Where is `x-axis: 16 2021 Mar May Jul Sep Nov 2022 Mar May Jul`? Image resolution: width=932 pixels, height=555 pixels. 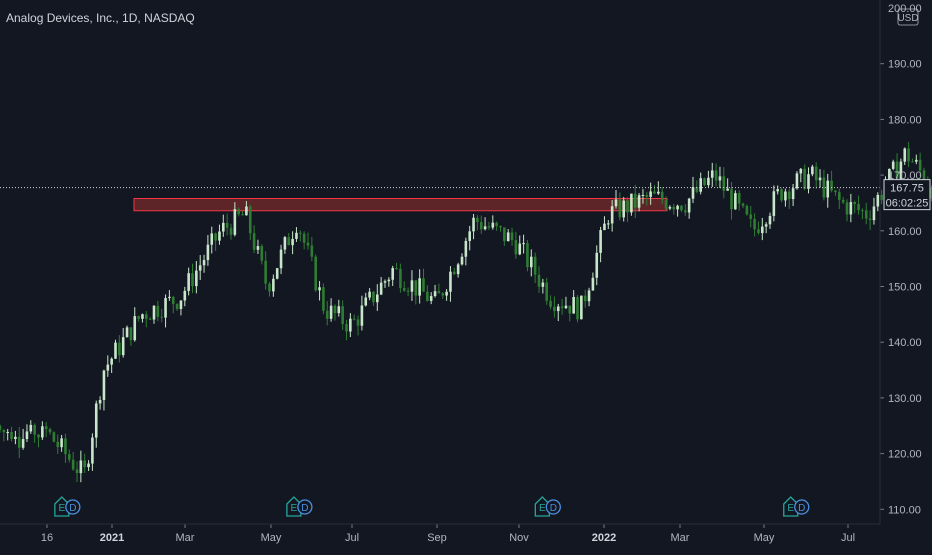
x-axis: 16 2021 Mar May Jul Sep Nov 2022 Mar May Jul is located at coordinates (440, 533).